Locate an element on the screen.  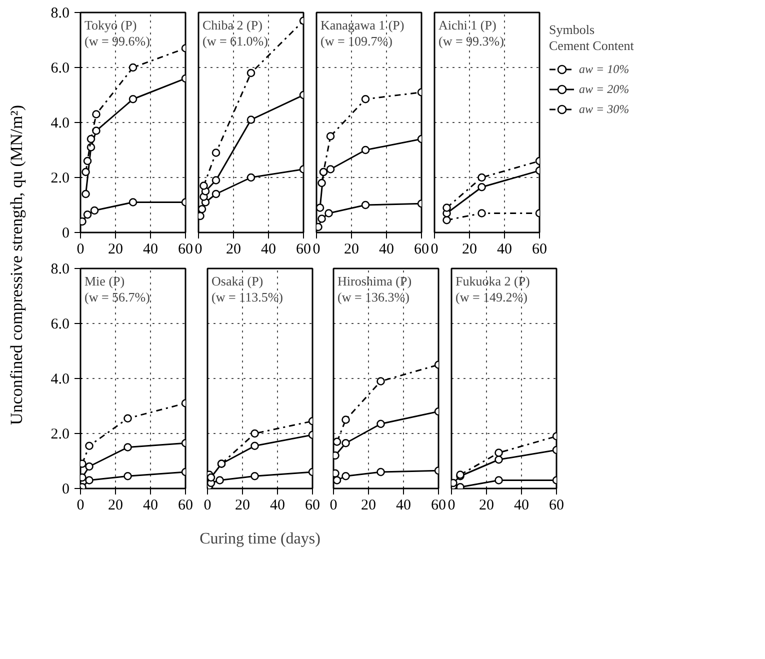
legend-label: aw = 30% is located at coordinates (604, 109).